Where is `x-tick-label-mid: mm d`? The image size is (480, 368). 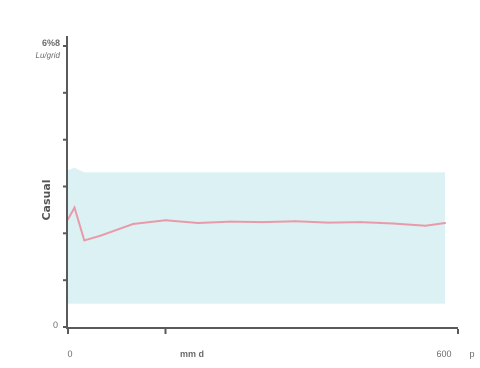
x-tick-label-mid: mm d is located at coordinates (192, 354).